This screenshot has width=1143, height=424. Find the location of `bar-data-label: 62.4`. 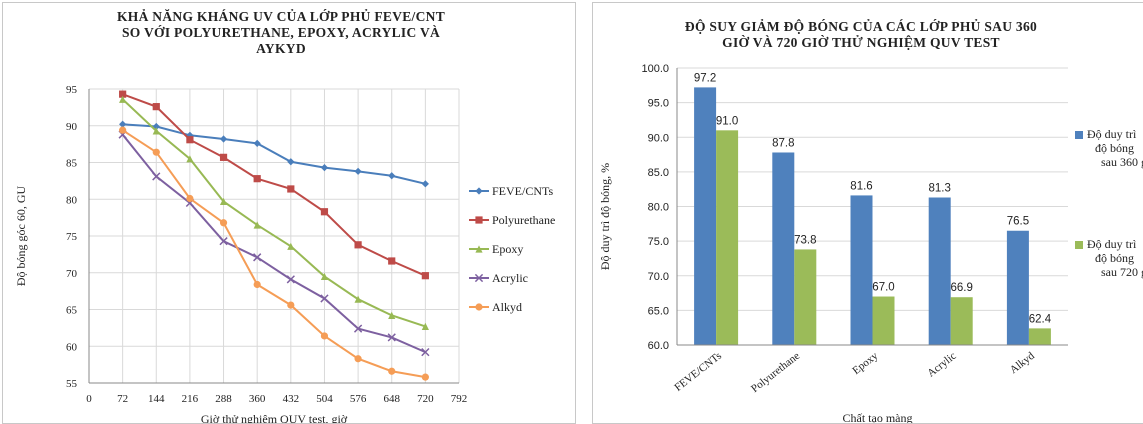

bar-data-label: 62.4 is located at coordinates (1040, 319).